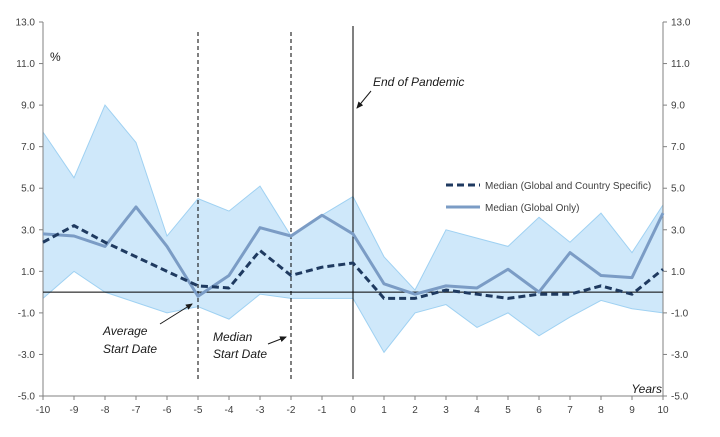 The image size is (720, 437). What do you see at coordinates (229, 410) in the screenshot?
I see `x-tick-label: -4` at bounding box center [229, 410].